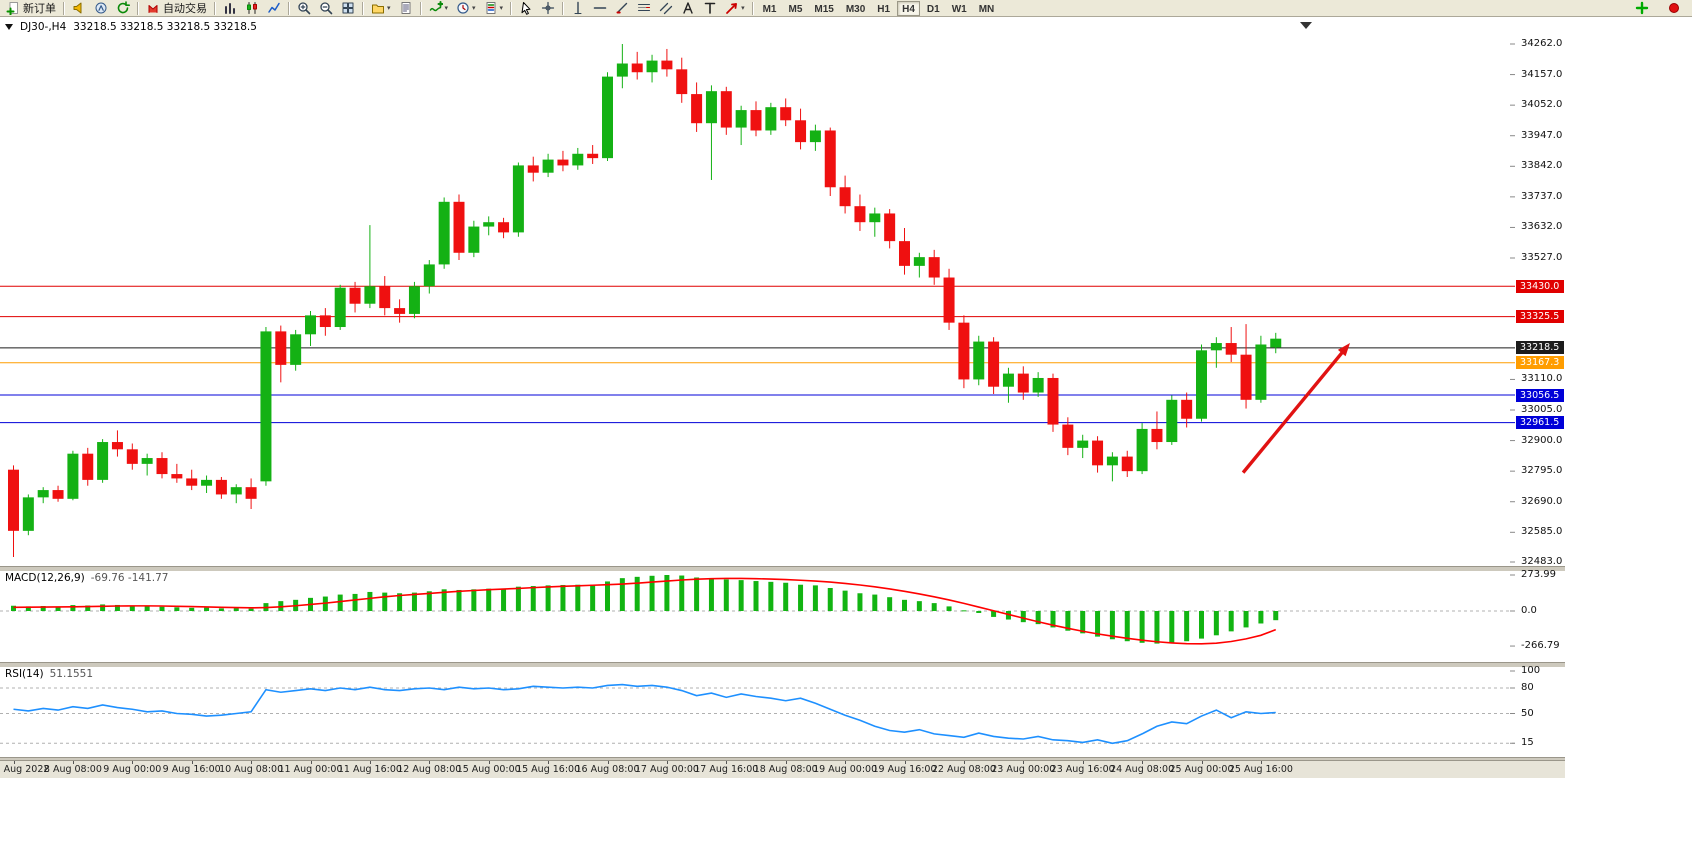 The image size is (1692, 841). Describe the element at coordinates (101, 8) in the screenshot. I see `navigator-button` at that location.